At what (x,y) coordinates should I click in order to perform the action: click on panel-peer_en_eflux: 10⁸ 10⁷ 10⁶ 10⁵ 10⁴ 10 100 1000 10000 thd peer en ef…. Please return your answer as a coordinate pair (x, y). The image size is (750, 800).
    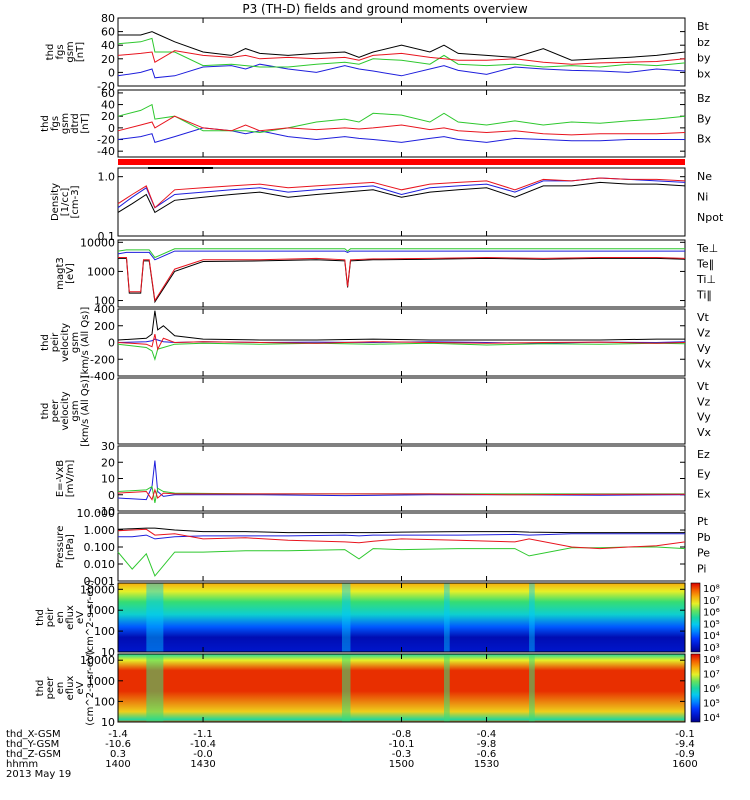
    Looking at the image, I should click on (377, 689).